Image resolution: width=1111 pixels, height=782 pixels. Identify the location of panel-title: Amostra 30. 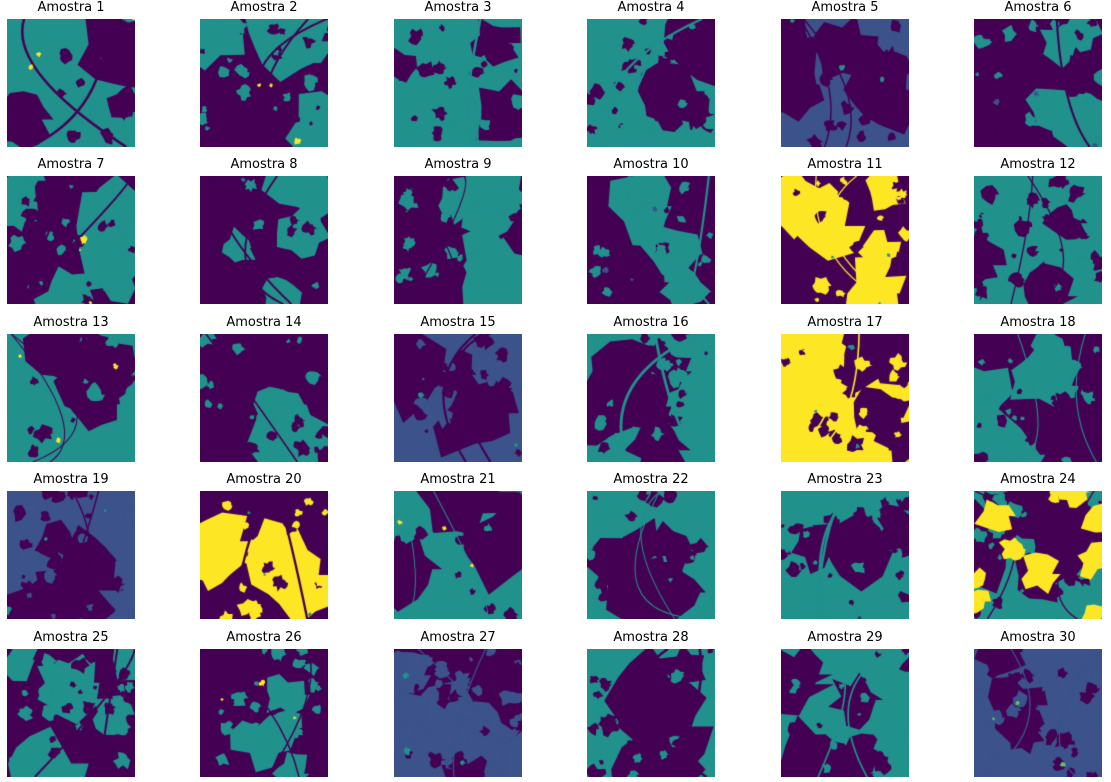
(1038, 637).